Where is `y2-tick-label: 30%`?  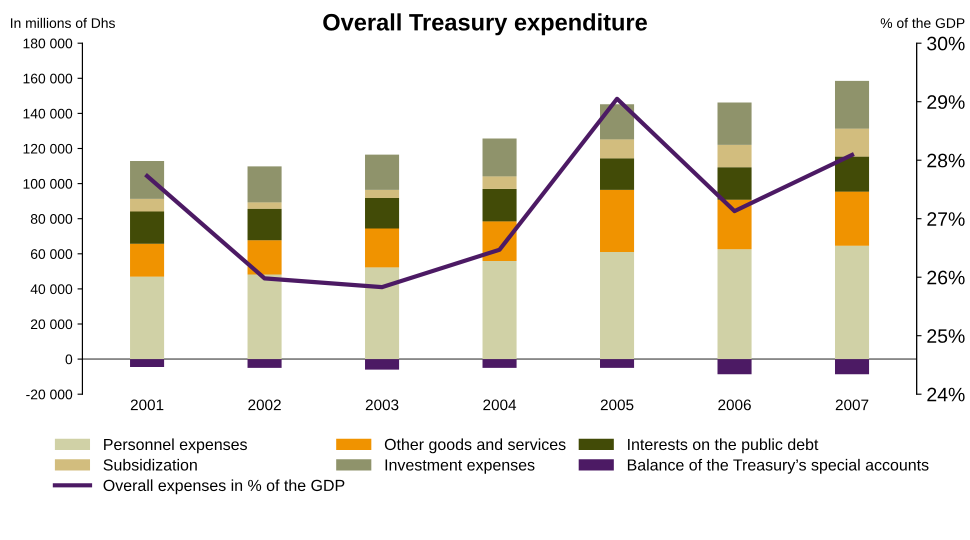 y2-tick-label: 30% is located at coordinates (946, 43).